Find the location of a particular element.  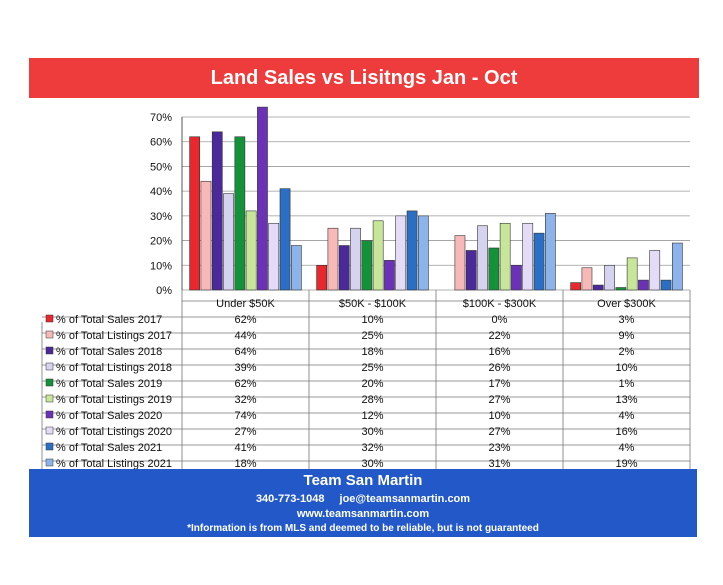

email-address: joe@teamsanmartin.com is located at coordinates (405, 499).